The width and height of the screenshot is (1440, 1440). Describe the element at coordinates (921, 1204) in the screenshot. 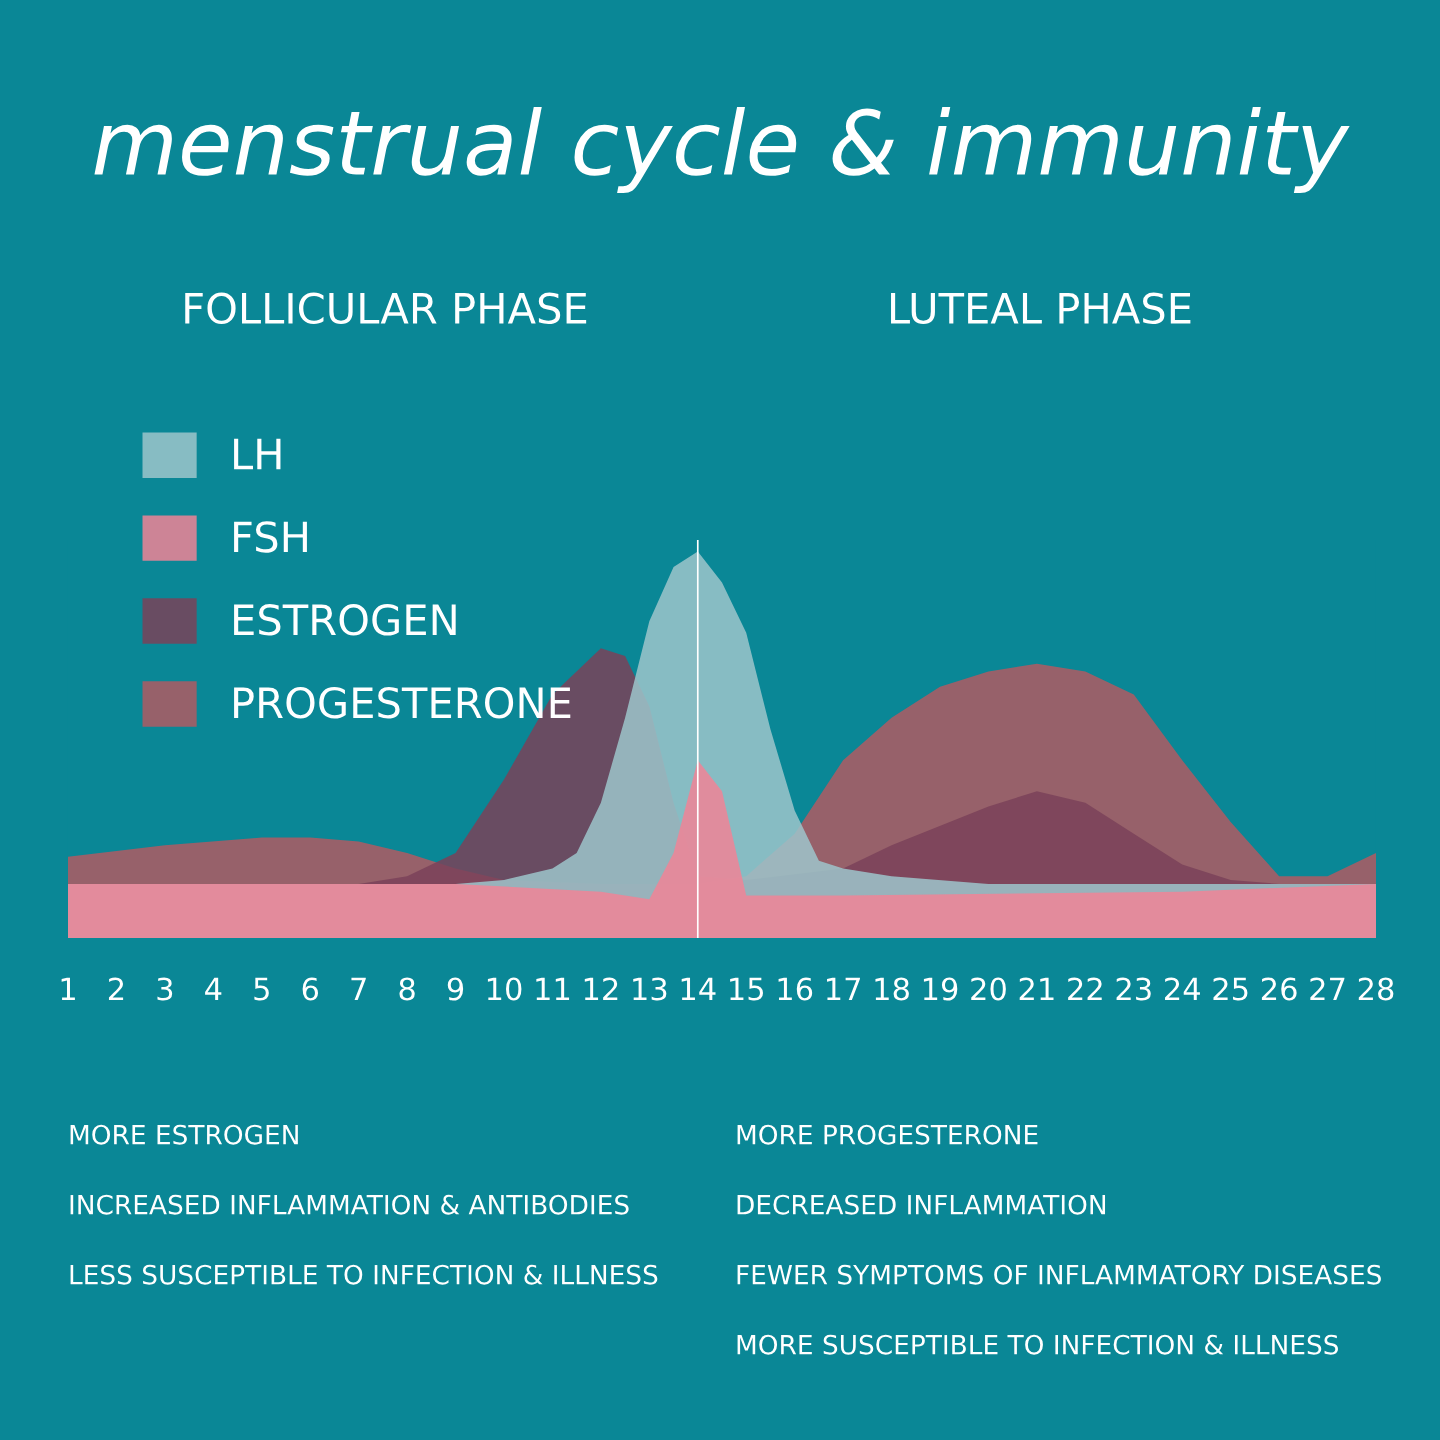

I see `text: DECREASED INFLAMMATION` at that location.